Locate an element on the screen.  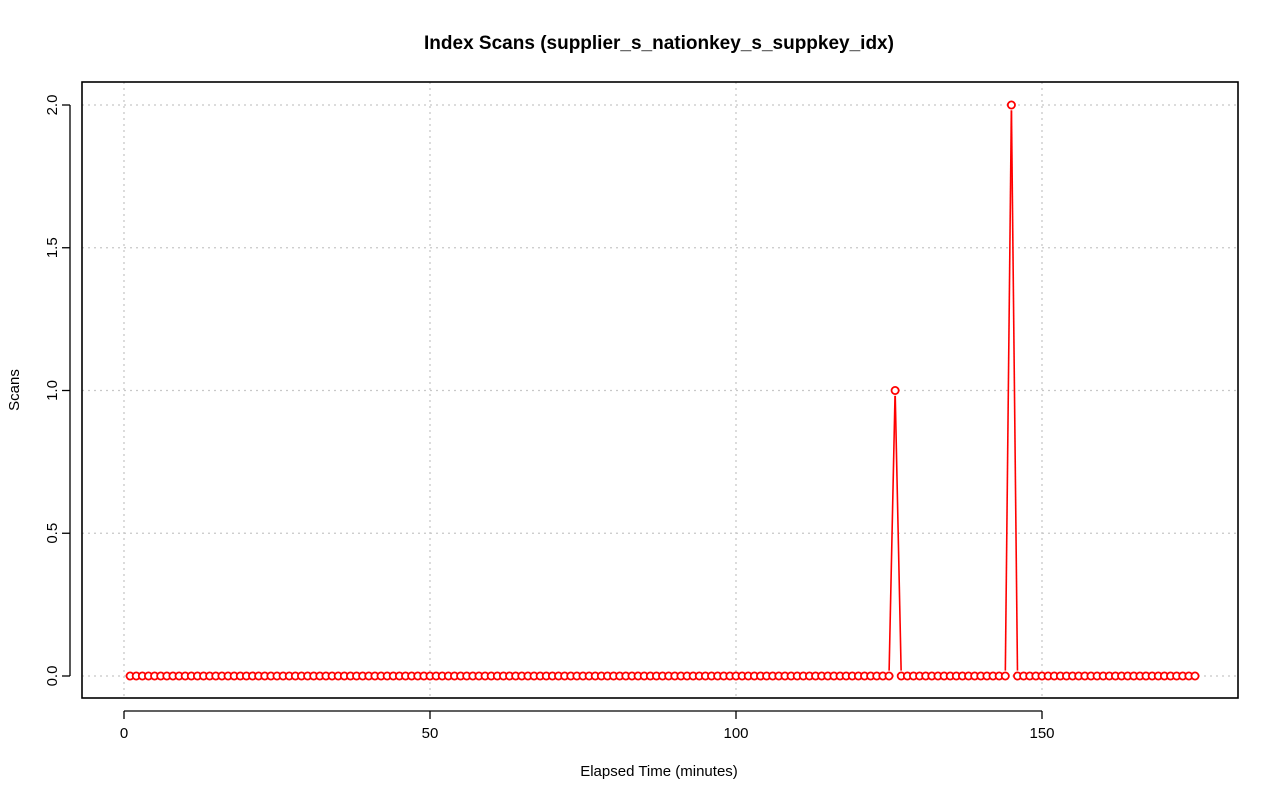
y-axis-label: Scans is located at coordinates (14, 390).